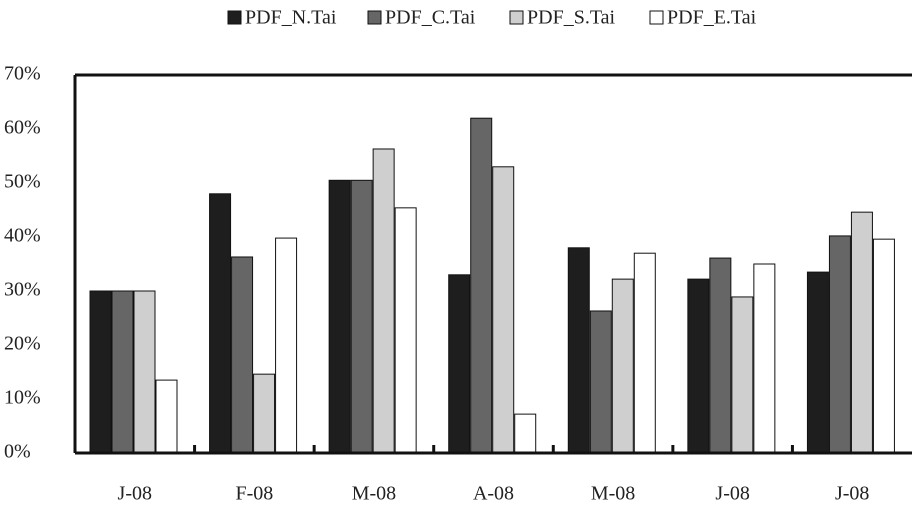 This screenshot has width=912, height=510. I want to click on x-tick-label: A-08, so click(493, 494).